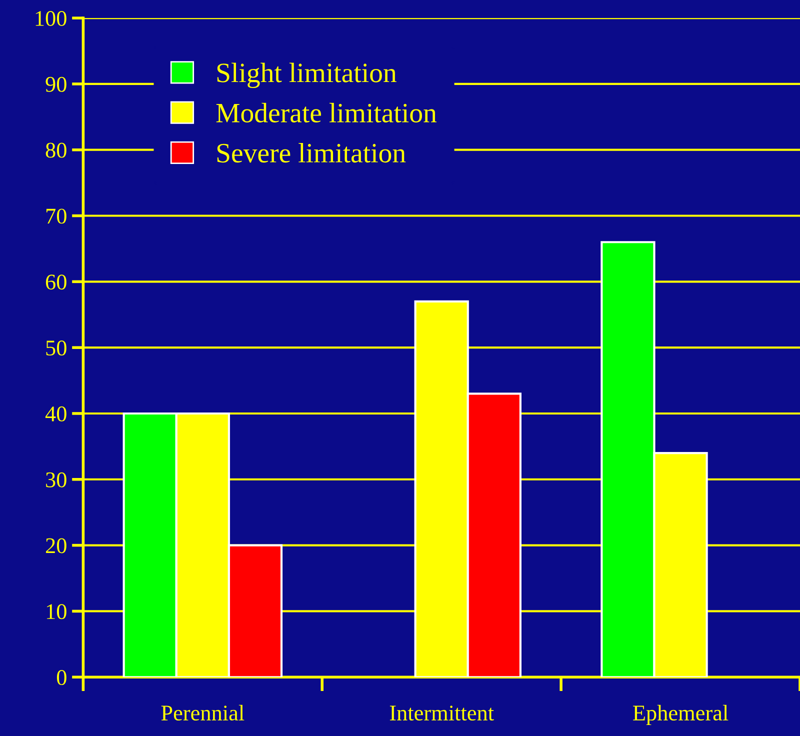 The image size is (800, 736). Describe the element at coordinates (326, 112) in the screenshot. I see `legend-label: Moderate limitation` at that location.